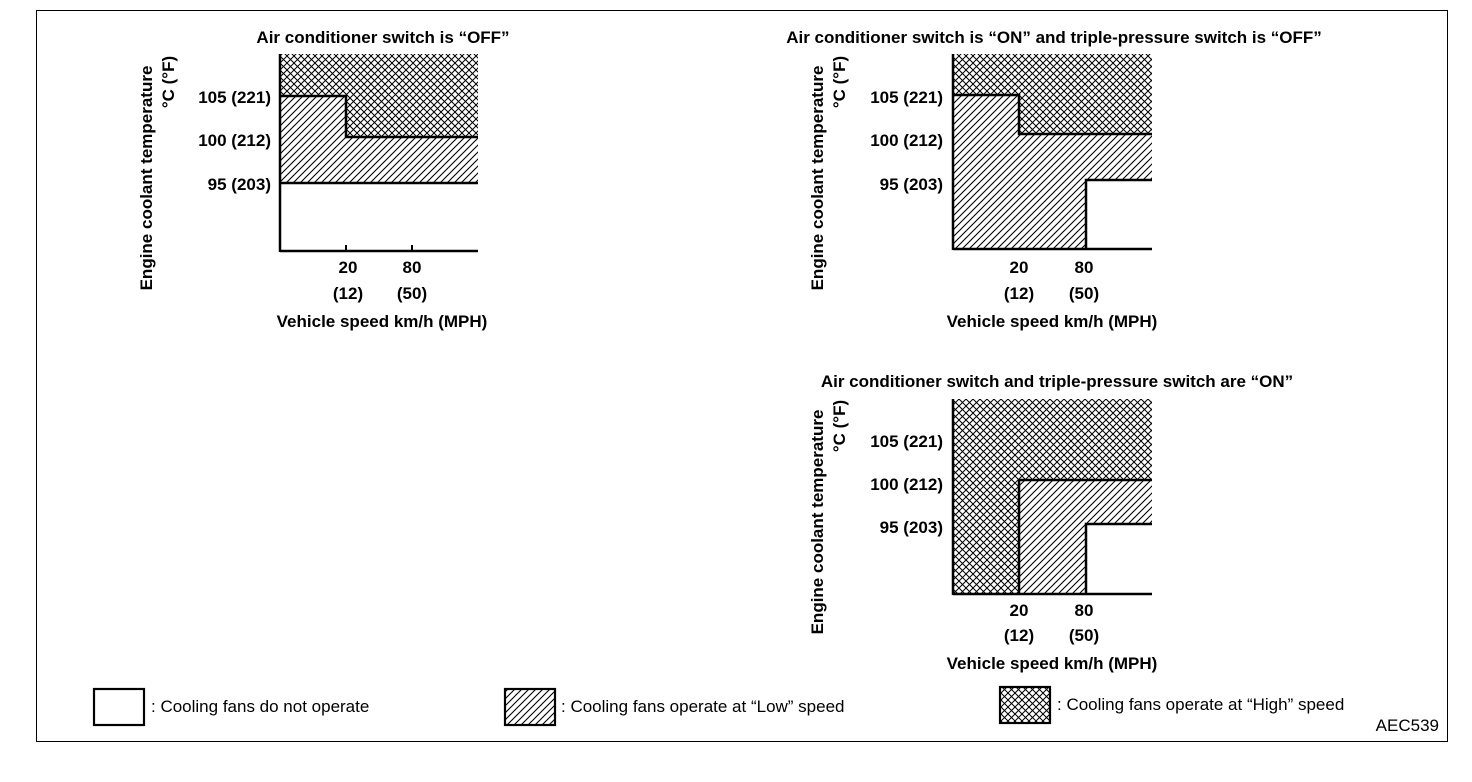  What do you see at coordinates (382, 37) in the screenshot?
I see `panel-title: Air conditioner switch is “OFF”` at bounding box center [382, 37].